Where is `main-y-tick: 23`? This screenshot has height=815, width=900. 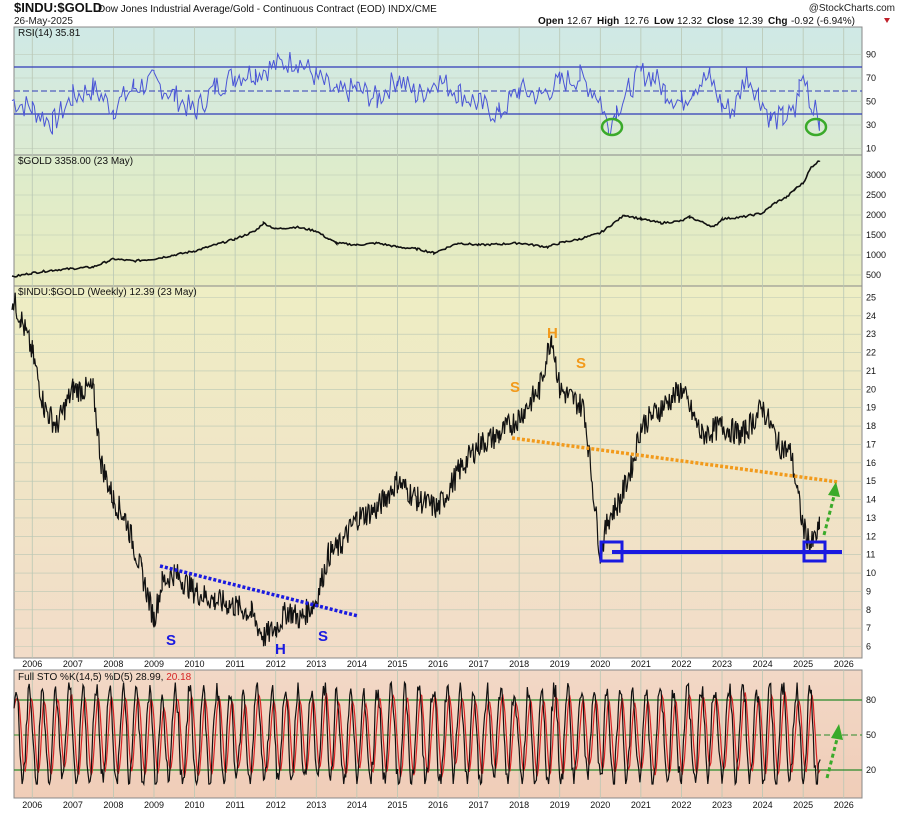 main-y-tick: 23 is located at coordinates (871, 334).